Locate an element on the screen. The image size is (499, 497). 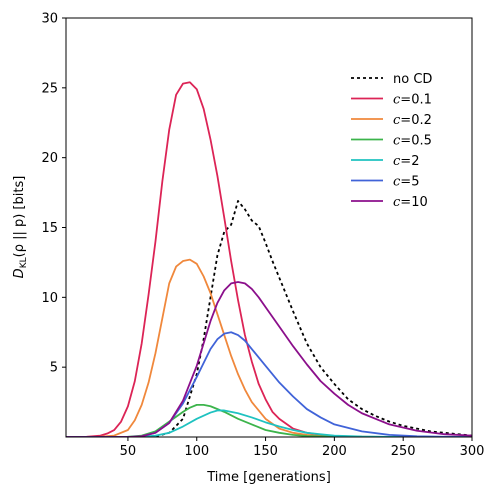
y-tick-label: 10 is located at coordinates (49, 298).